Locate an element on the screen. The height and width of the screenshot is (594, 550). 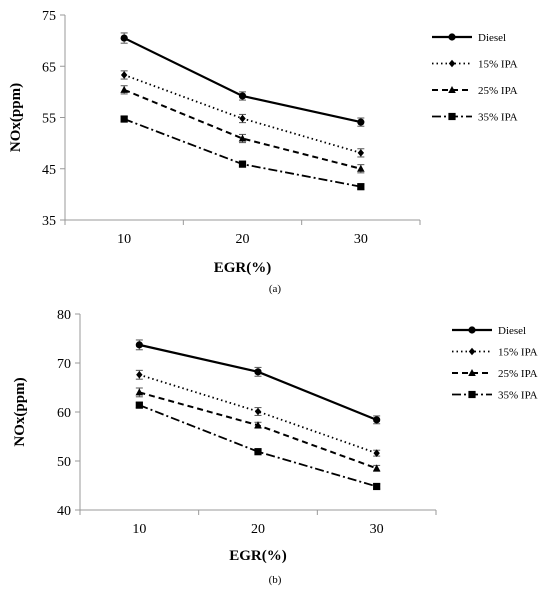
panel-caption-b: (b) is located at coordinates (275, 580).